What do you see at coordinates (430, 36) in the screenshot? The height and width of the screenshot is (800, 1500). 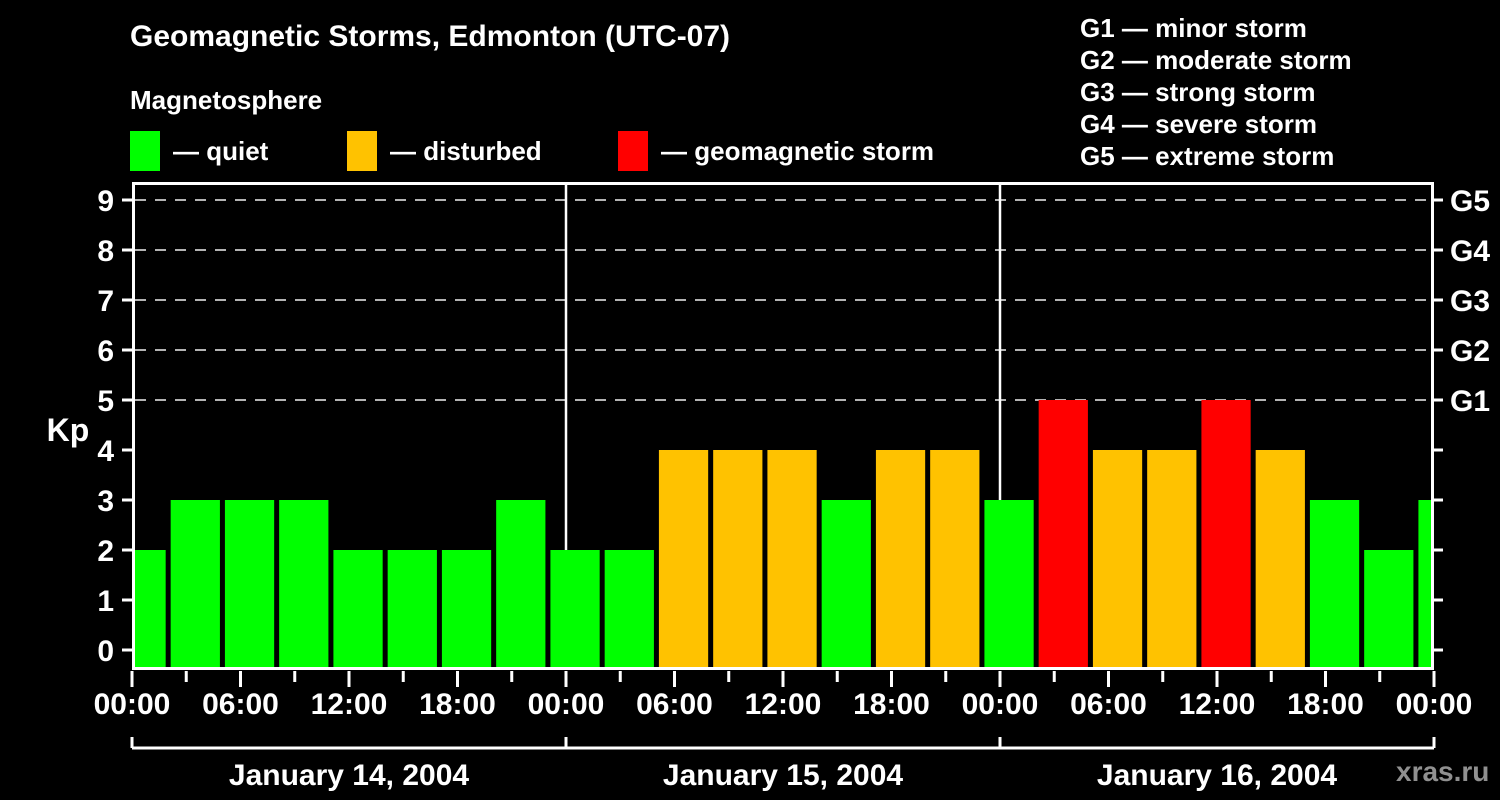 I see `chart-title: Geomagnetic Storms, Edmonton (UTC-07)` at bounding box center [430, 36].